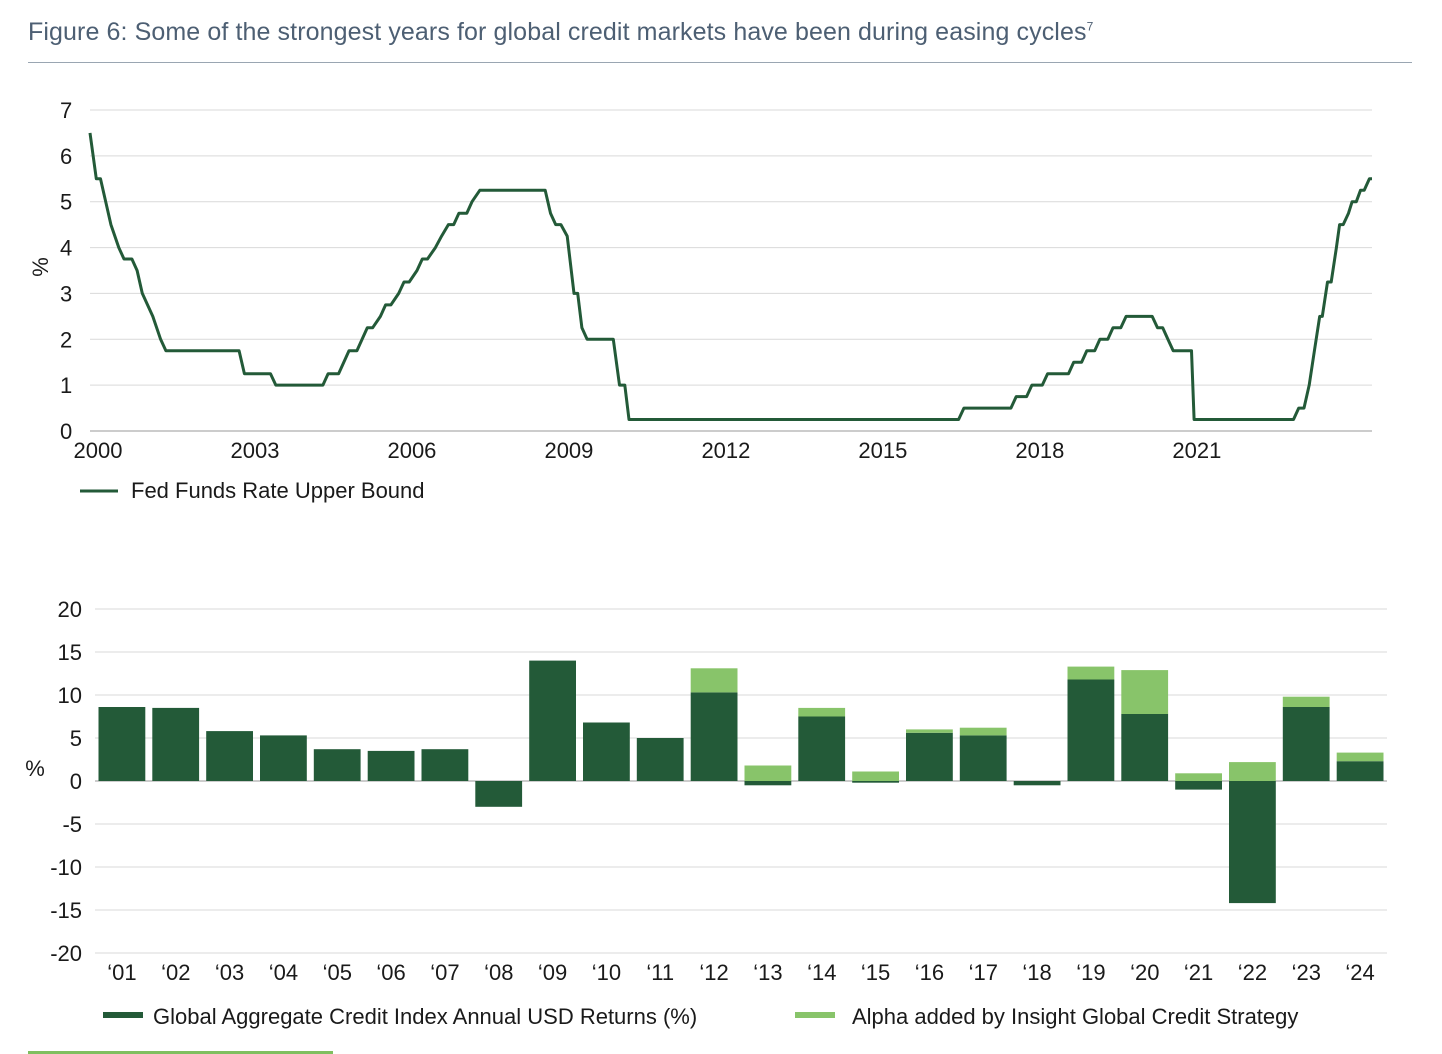 Image resolution: width=1442 pixels, height=1054 pixels. I want to click on x-tick-label: 2006, so click(411, 450).